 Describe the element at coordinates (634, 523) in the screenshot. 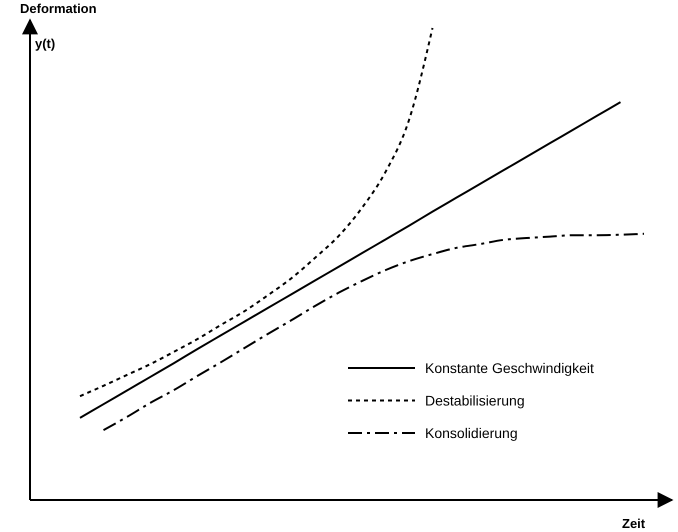

I see `x-axis-title: Zeit` at that location.